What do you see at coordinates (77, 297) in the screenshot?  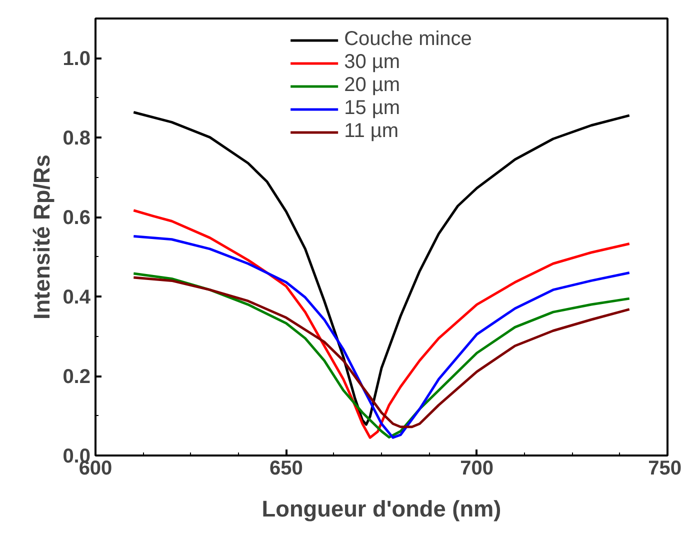 I see `y-tick-label: 0.4` at bounding box center [77, 297].